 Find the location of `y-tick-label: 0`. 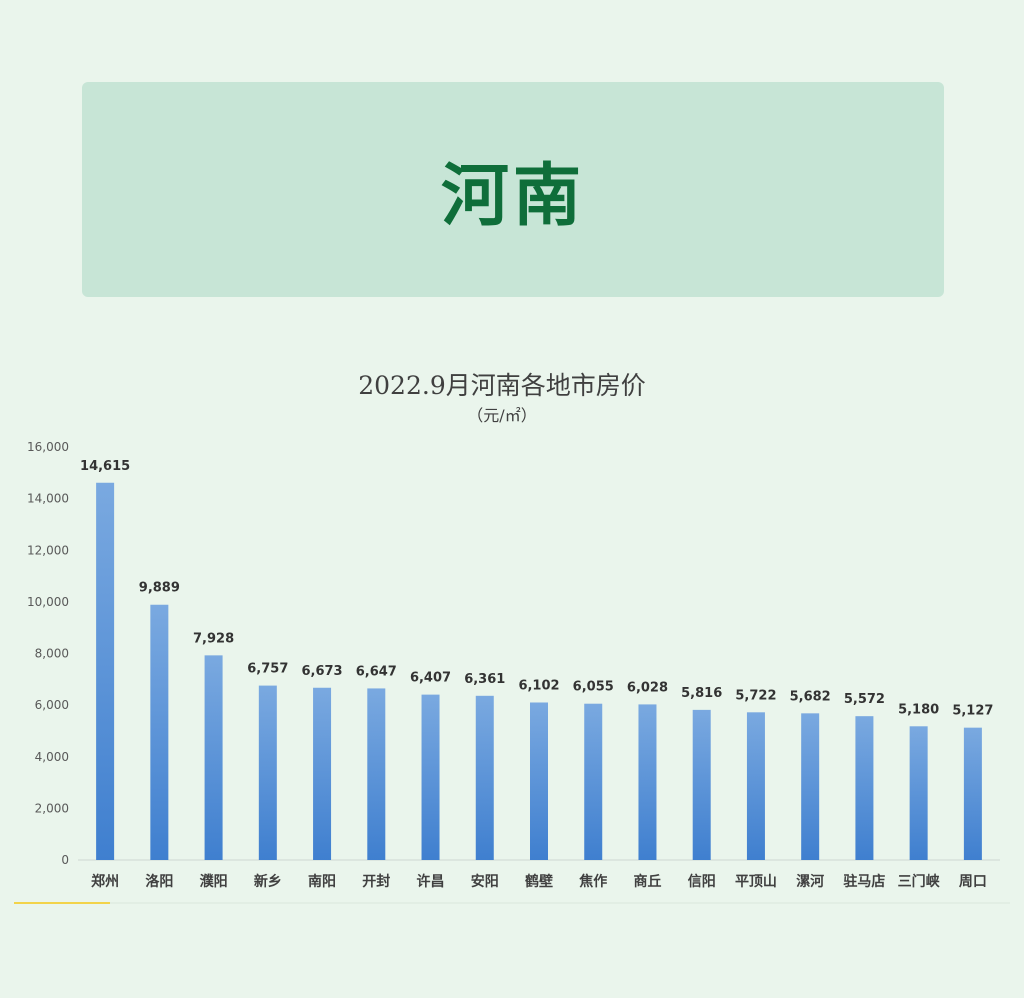

y-tick-label: 0 is located at coordinates (65, 860).